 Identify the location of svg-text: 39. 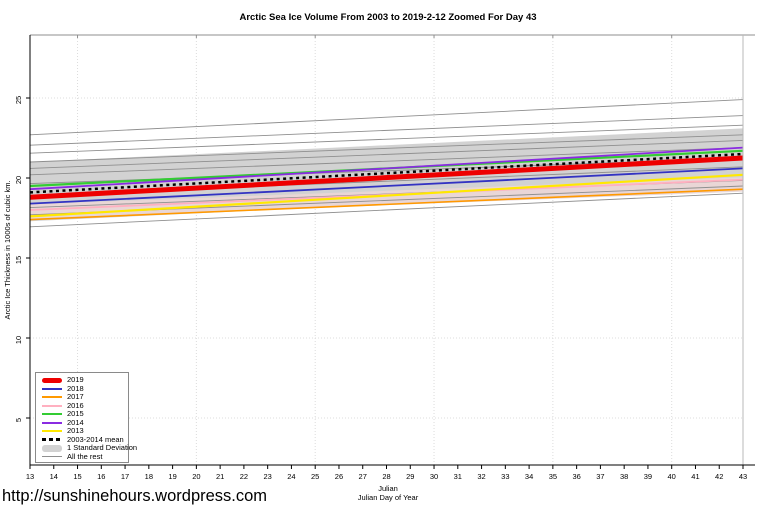
(648, 476).